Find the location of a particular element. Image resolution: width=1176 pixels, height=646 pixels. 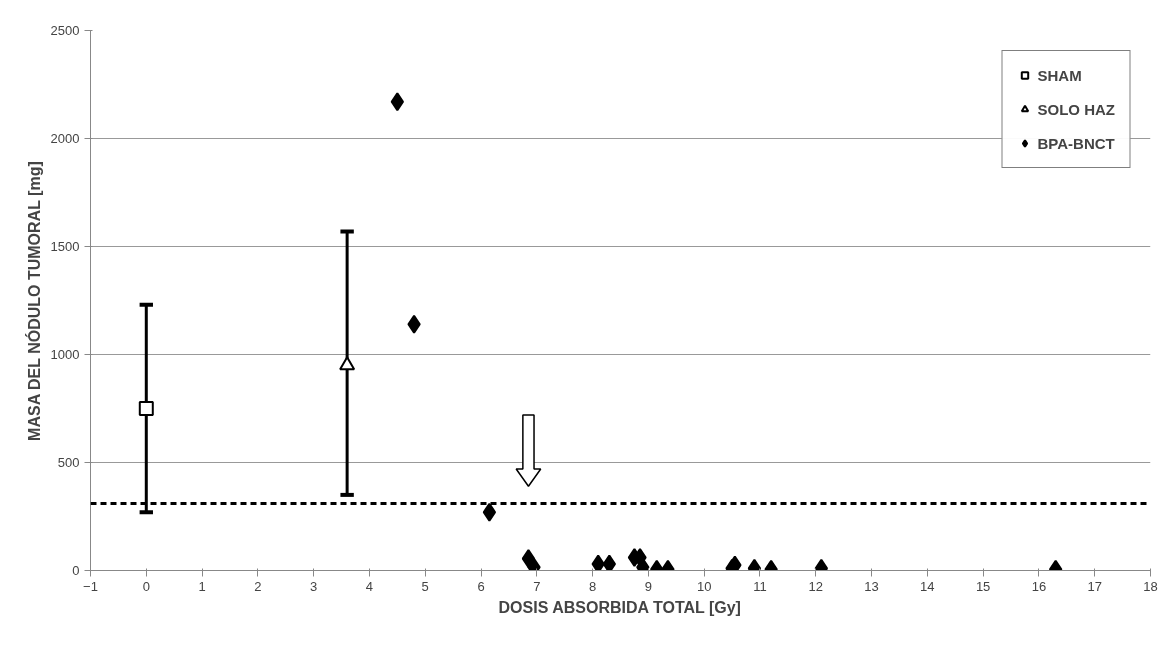

x-tick-label: 18 is located at coordinates (1150, 586).